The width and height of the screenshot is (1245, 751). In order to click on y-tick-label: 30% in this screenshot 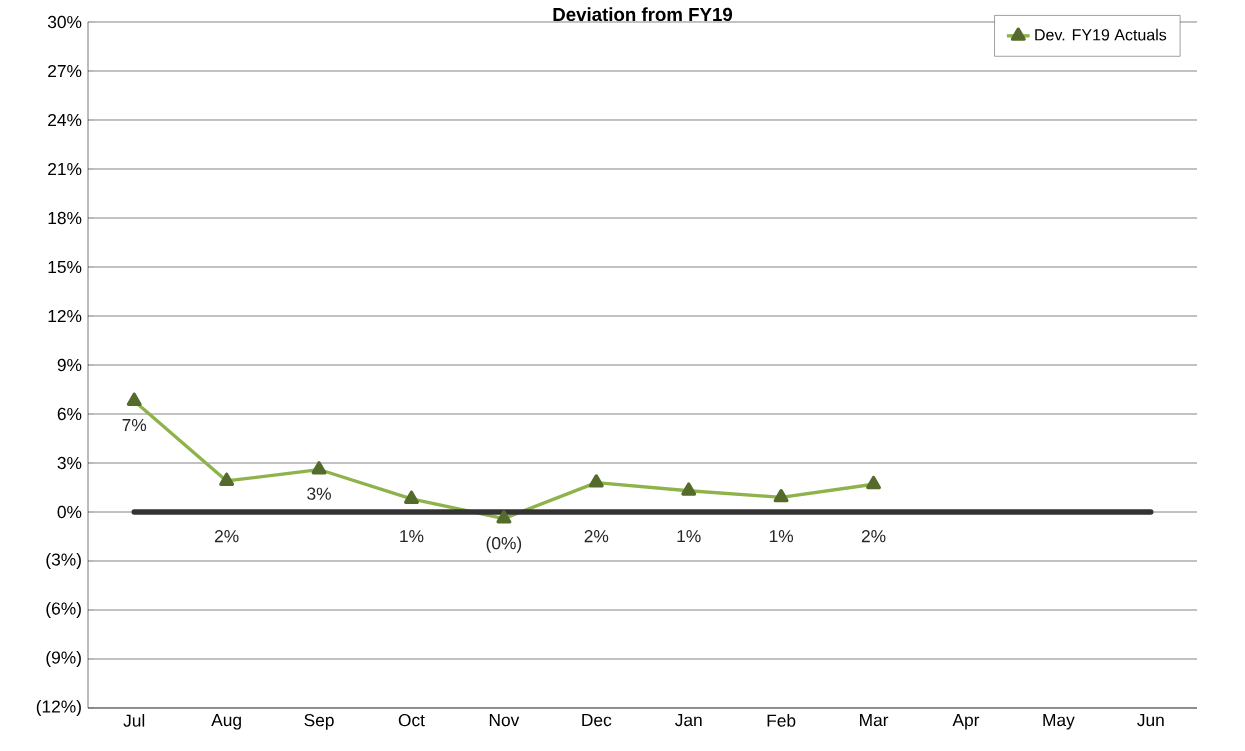, I will do `click(64, 22)`.